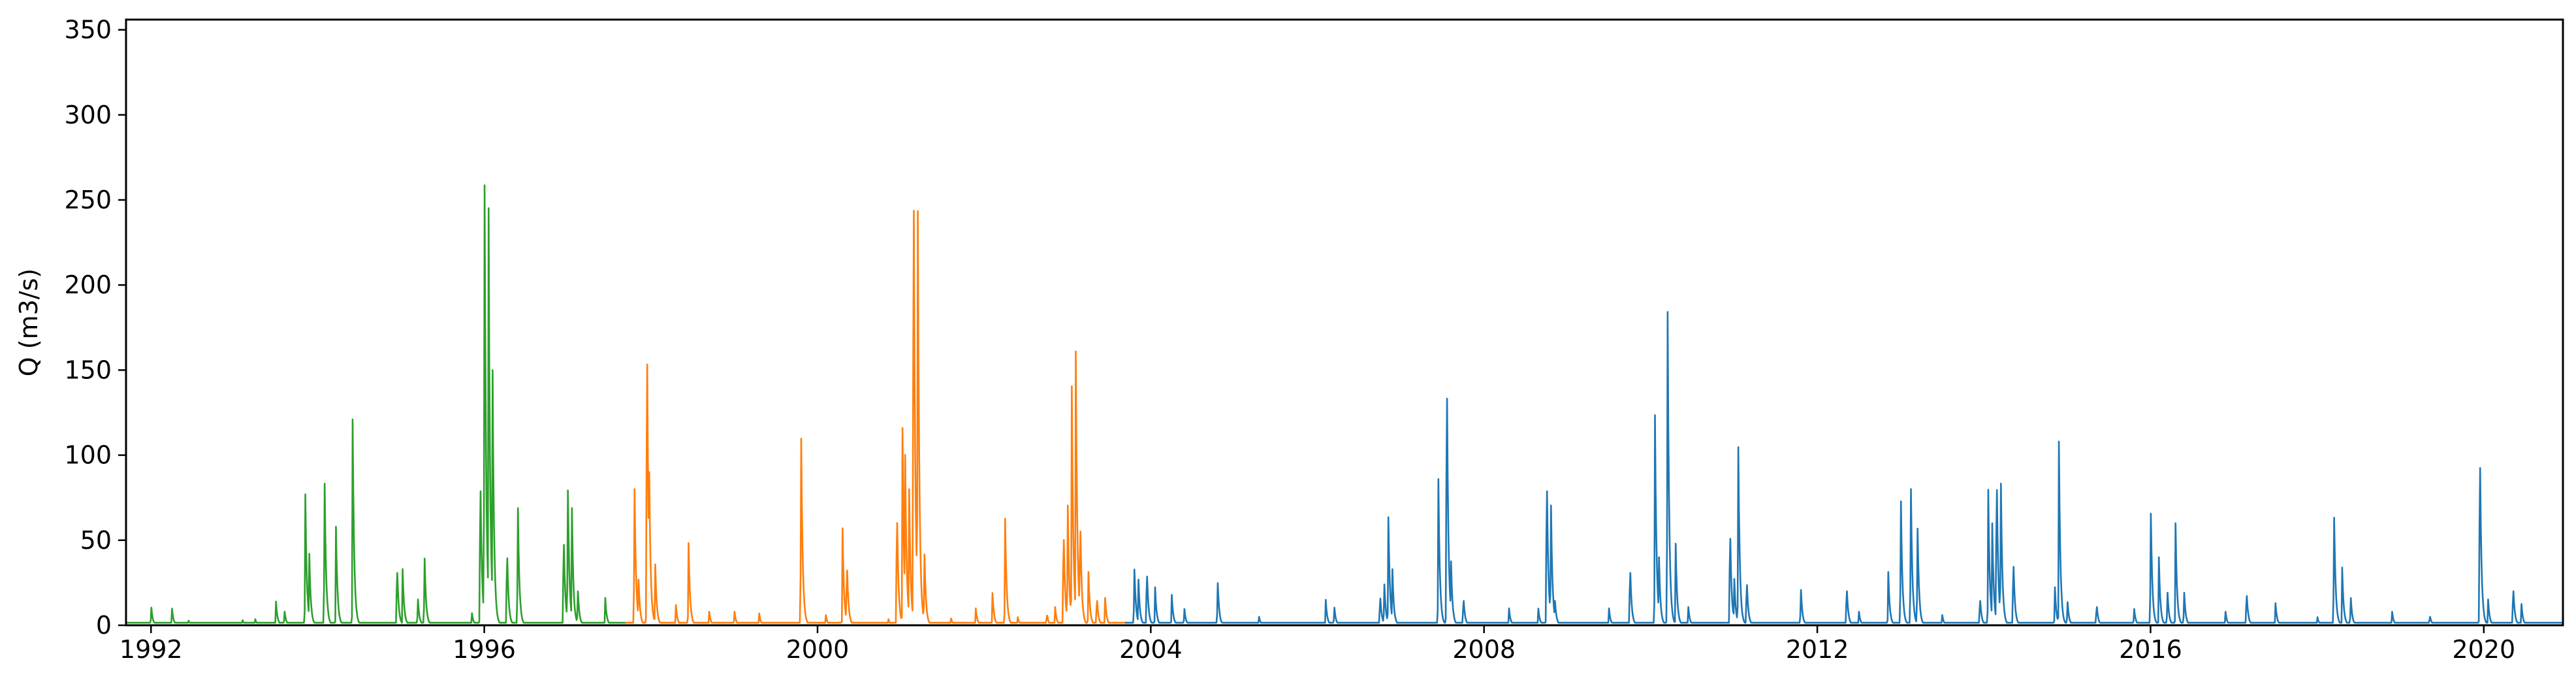 This screenshot has height=688, width=2576. I want to click on x-tick-label-1996: 1996, so click(485, 649).